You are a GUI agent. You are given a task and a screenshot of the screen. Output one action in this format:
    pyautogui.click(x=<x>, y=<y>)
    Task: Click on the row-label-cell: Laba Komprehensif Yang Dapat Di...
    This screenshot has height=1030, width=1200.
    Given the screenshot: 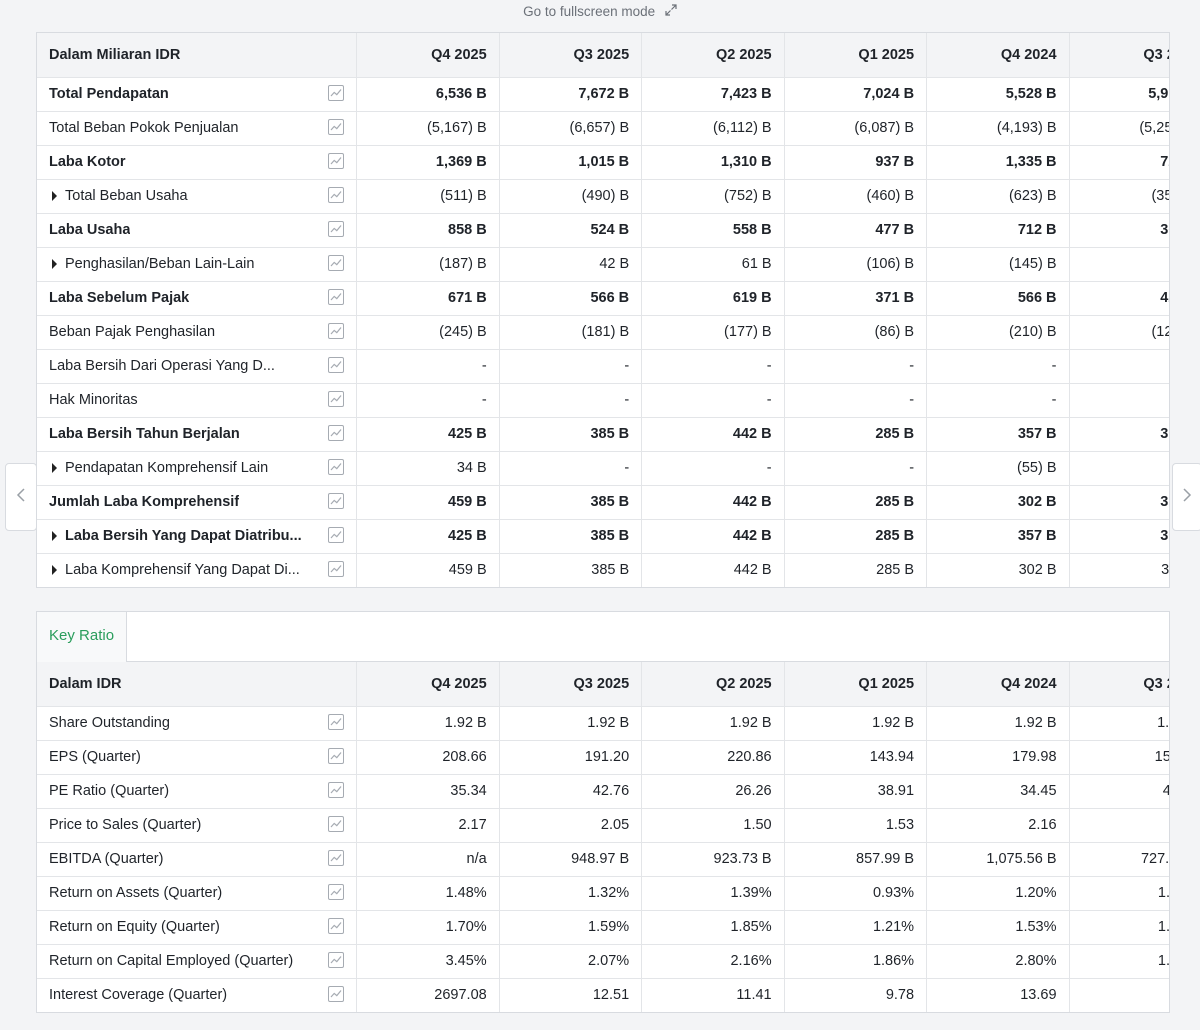 What is the action you would take?
    pyautogui.click(x=197, y=570)
    